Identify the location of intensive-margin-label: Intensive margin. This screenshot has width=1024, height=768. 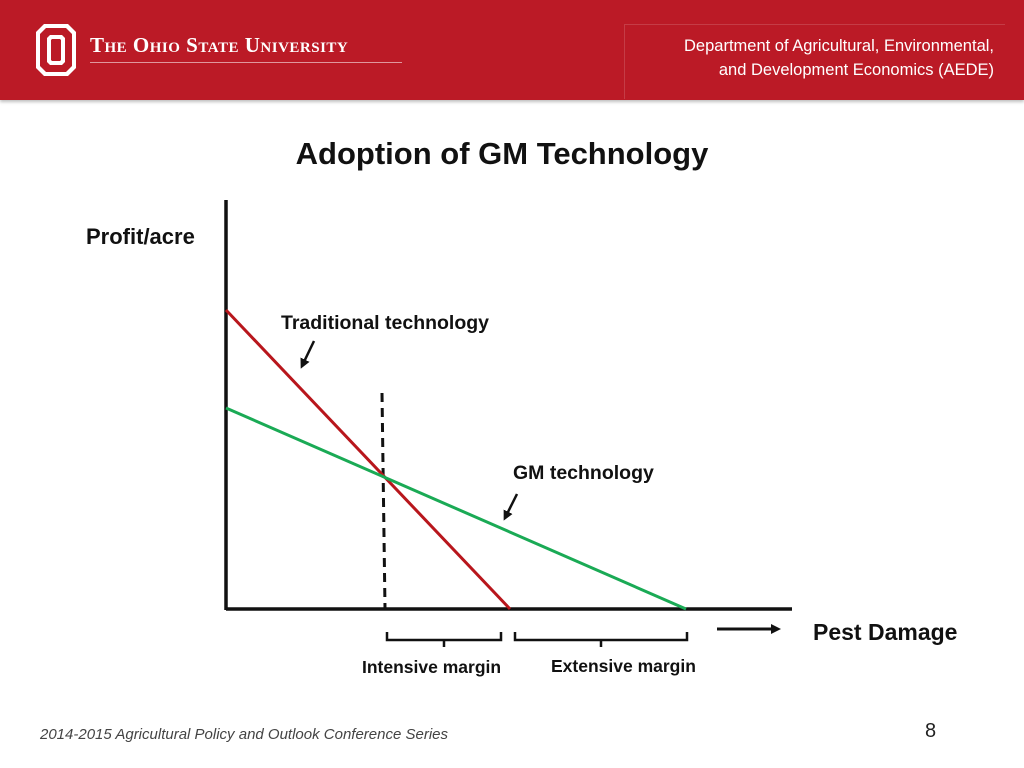
(432, 667).